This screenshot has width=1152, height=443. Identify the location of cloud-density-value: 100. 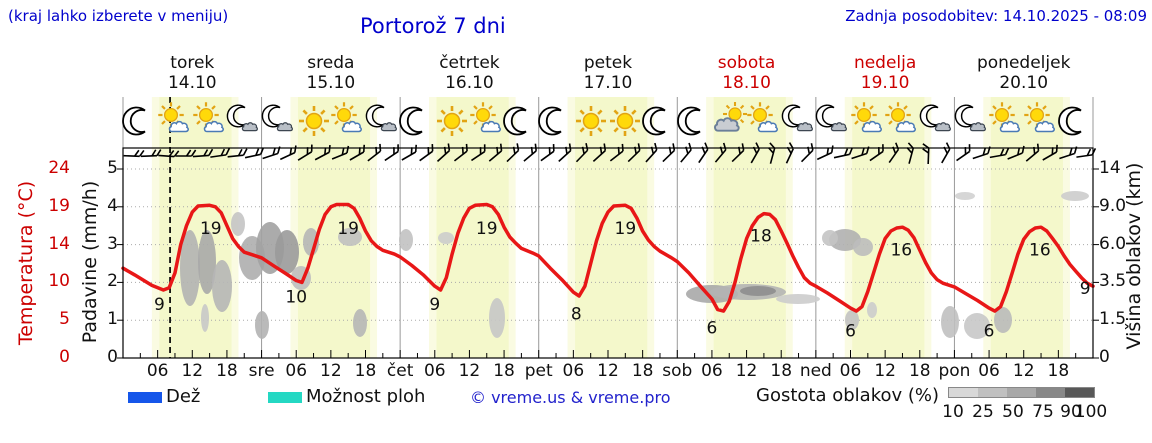
(1091, 412).